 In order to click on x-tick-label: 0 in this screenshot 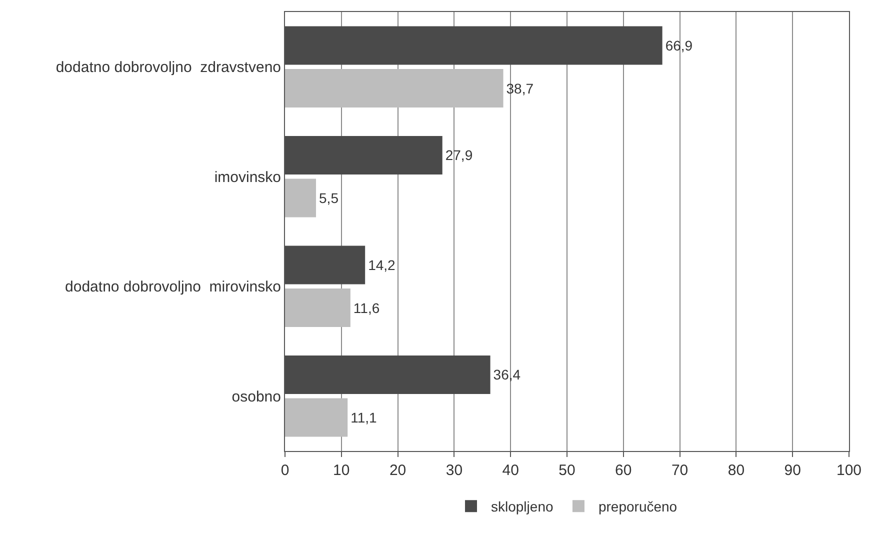, I will do `click(285, 470)`.